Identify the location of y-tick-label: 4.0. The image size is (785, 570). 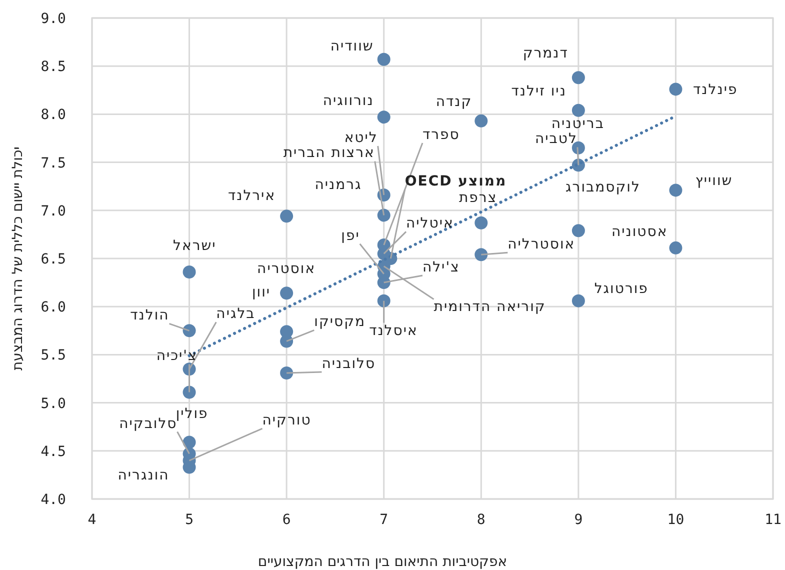
(53, 500).